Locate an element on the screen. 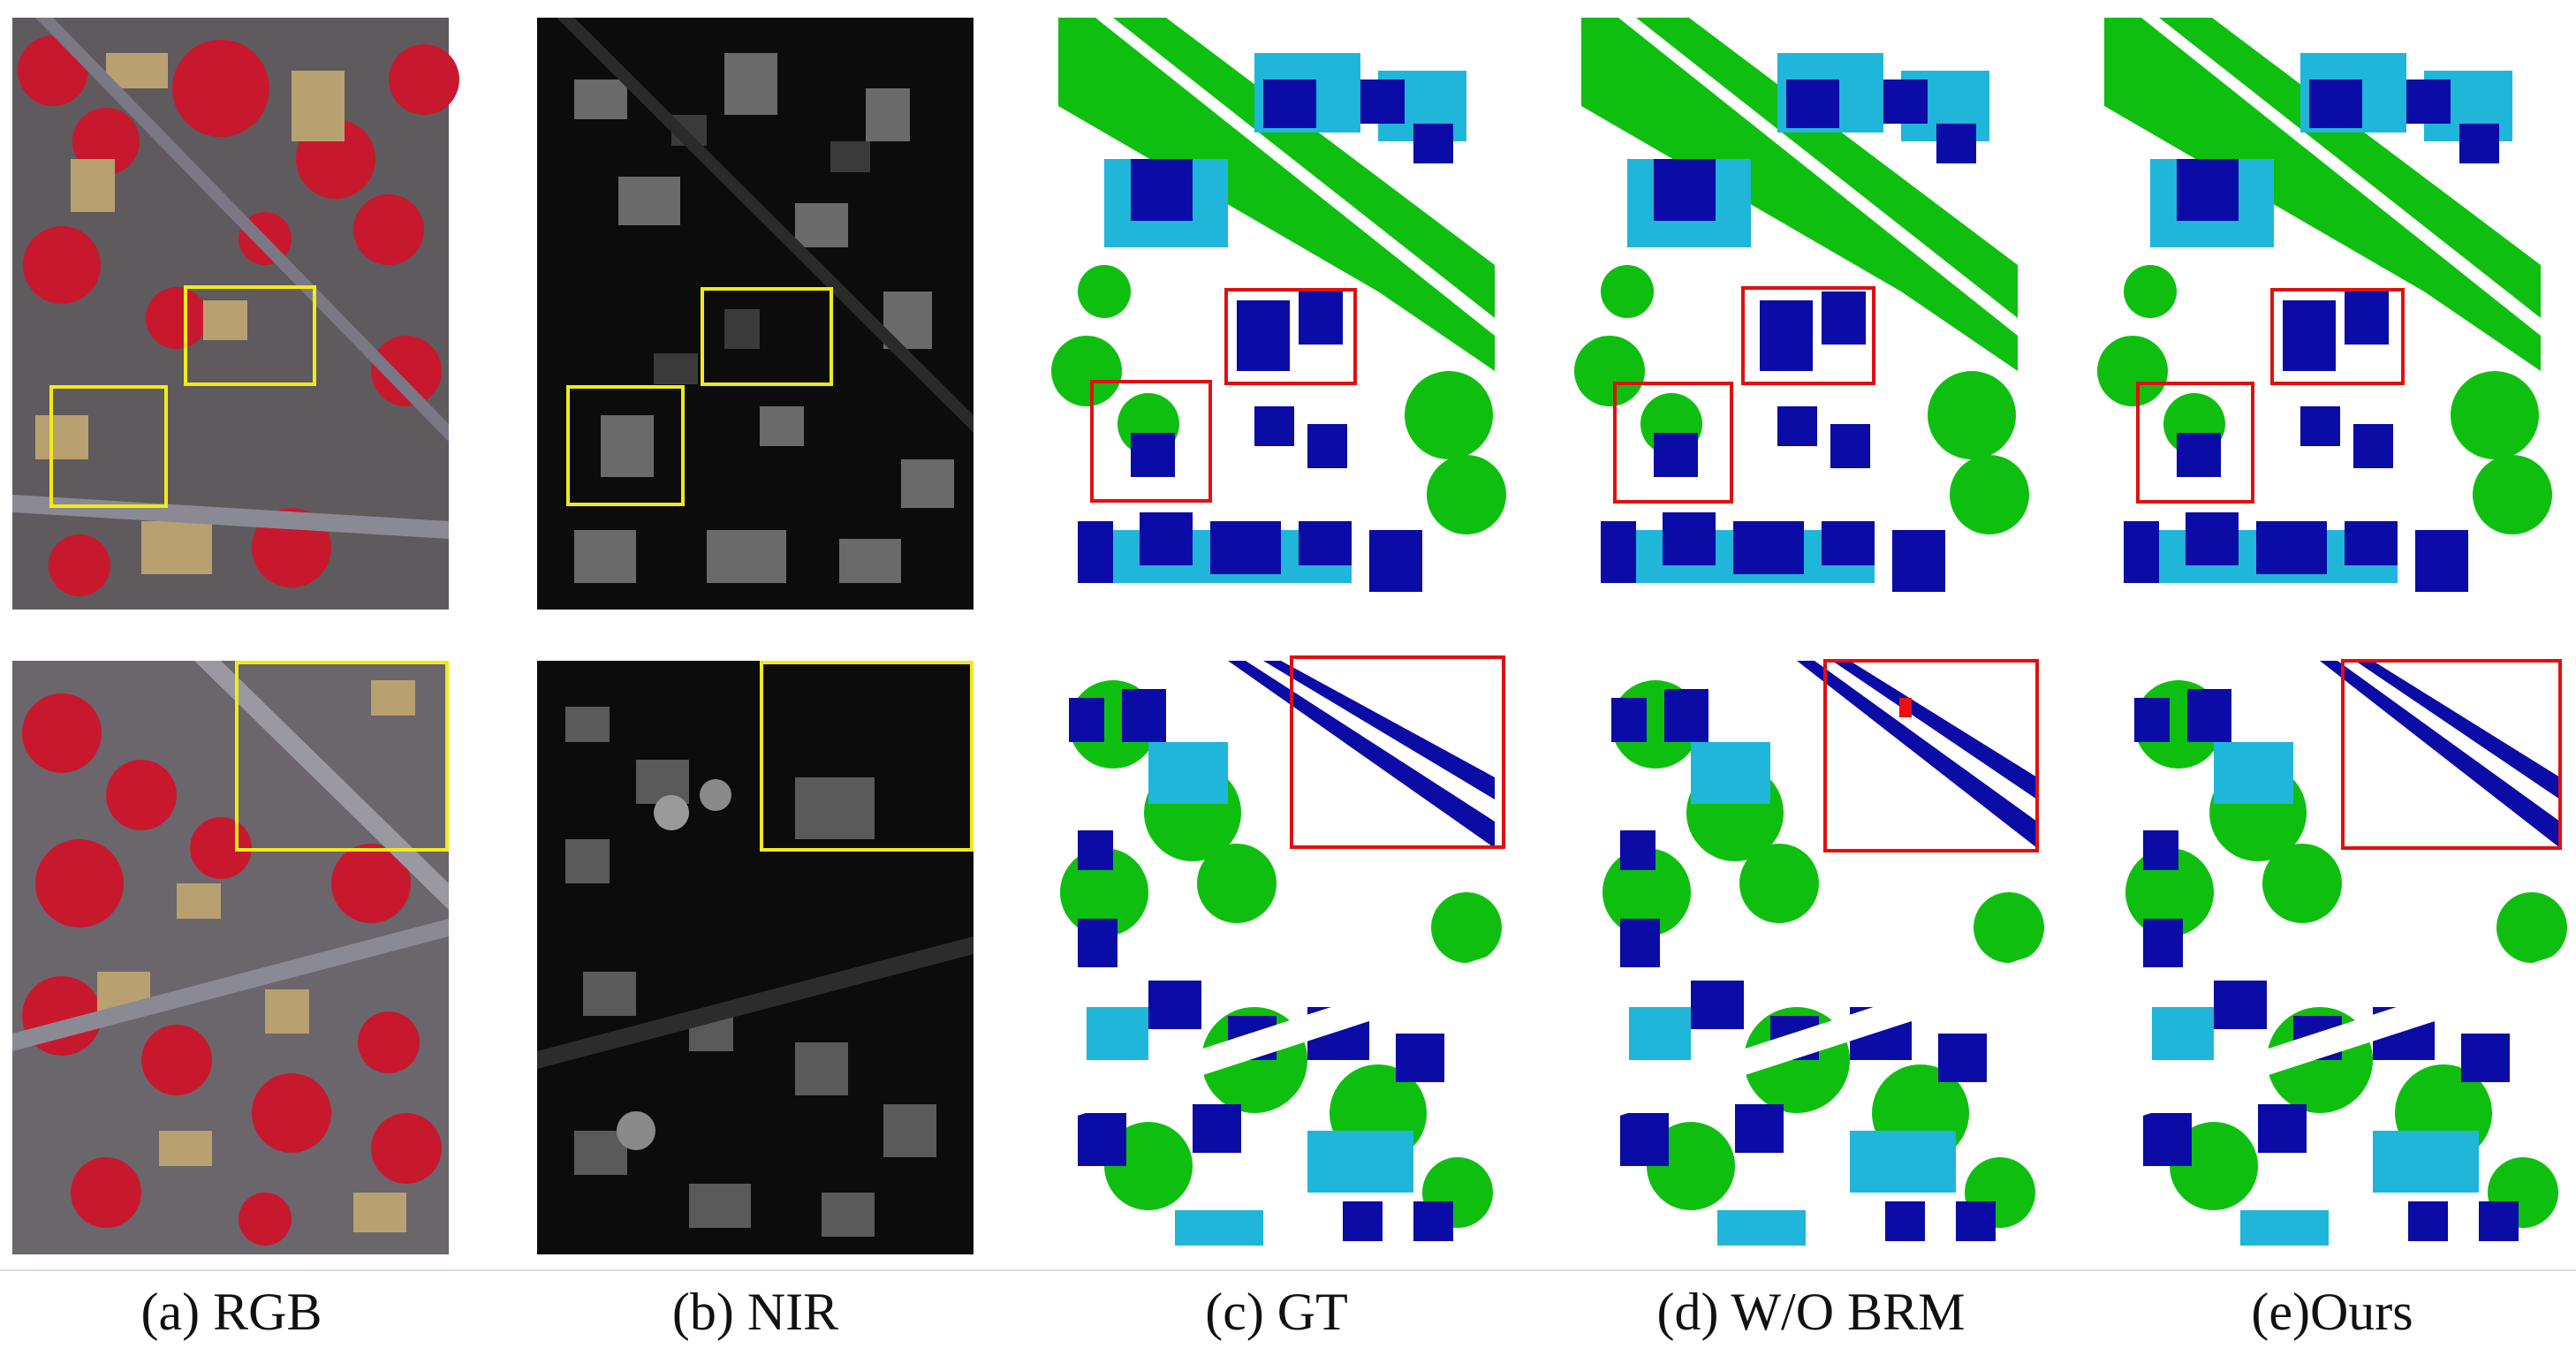  caption-nir: (b) NIR is located at coordinates (755, 1312).